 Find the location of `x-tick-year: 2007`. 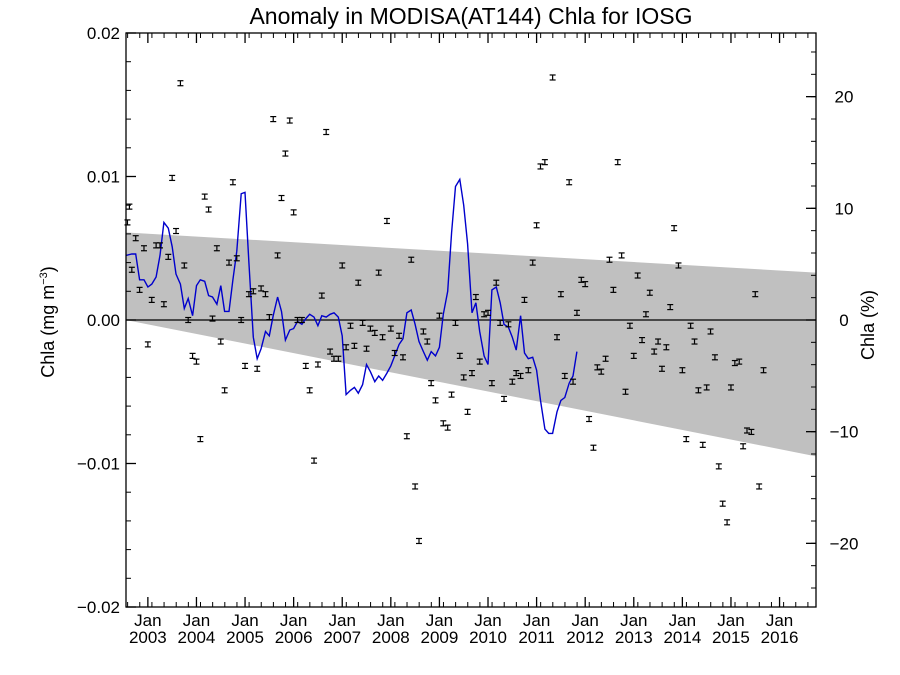

x-tick-year: 2007 is located at coordinates (342, 637).